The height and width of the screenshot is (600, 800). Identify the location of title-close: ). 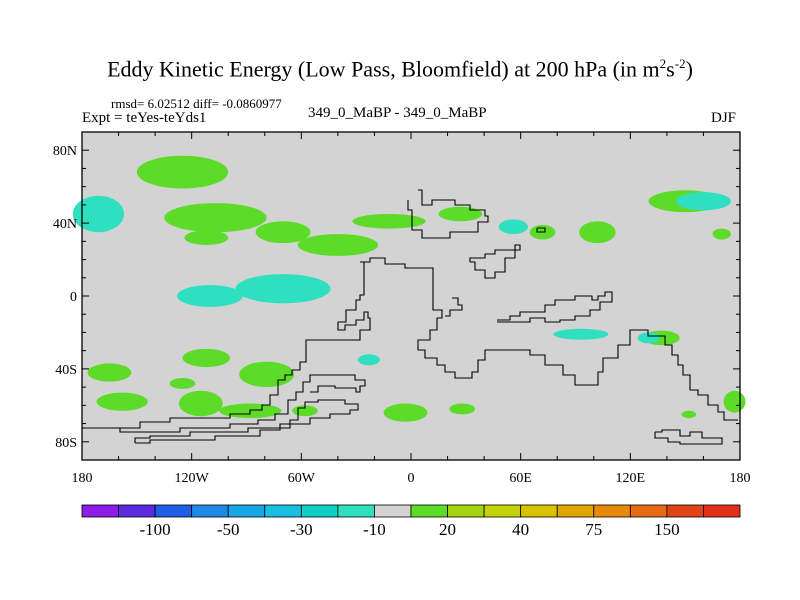
(689, 69).